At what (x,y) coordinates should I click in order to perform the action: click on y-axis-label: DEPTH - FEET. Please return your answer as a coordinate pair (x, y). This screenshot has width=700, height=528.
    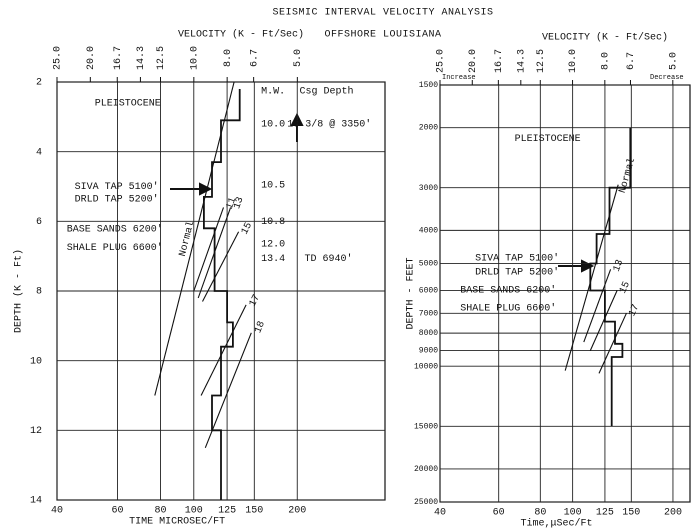
    Looking at the image, I should click on (411, 293).